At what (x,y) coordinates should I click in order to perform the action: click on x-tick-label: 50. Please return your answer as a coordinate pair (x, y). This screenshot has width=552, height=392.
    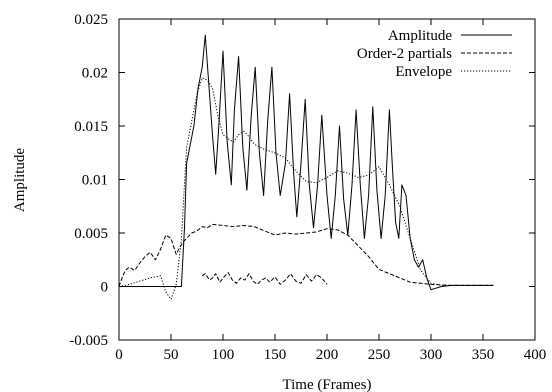
    Looking at the image, I should click on (171, 355).